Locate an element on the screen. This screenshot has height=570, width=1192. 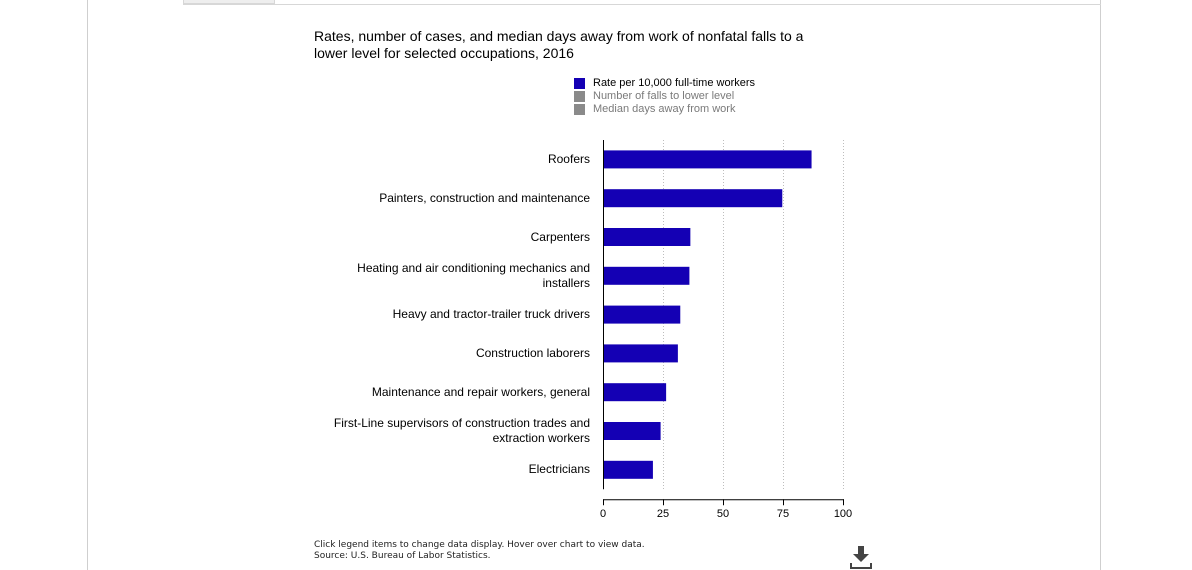
category-label-1: Painters, construction and maintenance is located at coordinates (450, 198).